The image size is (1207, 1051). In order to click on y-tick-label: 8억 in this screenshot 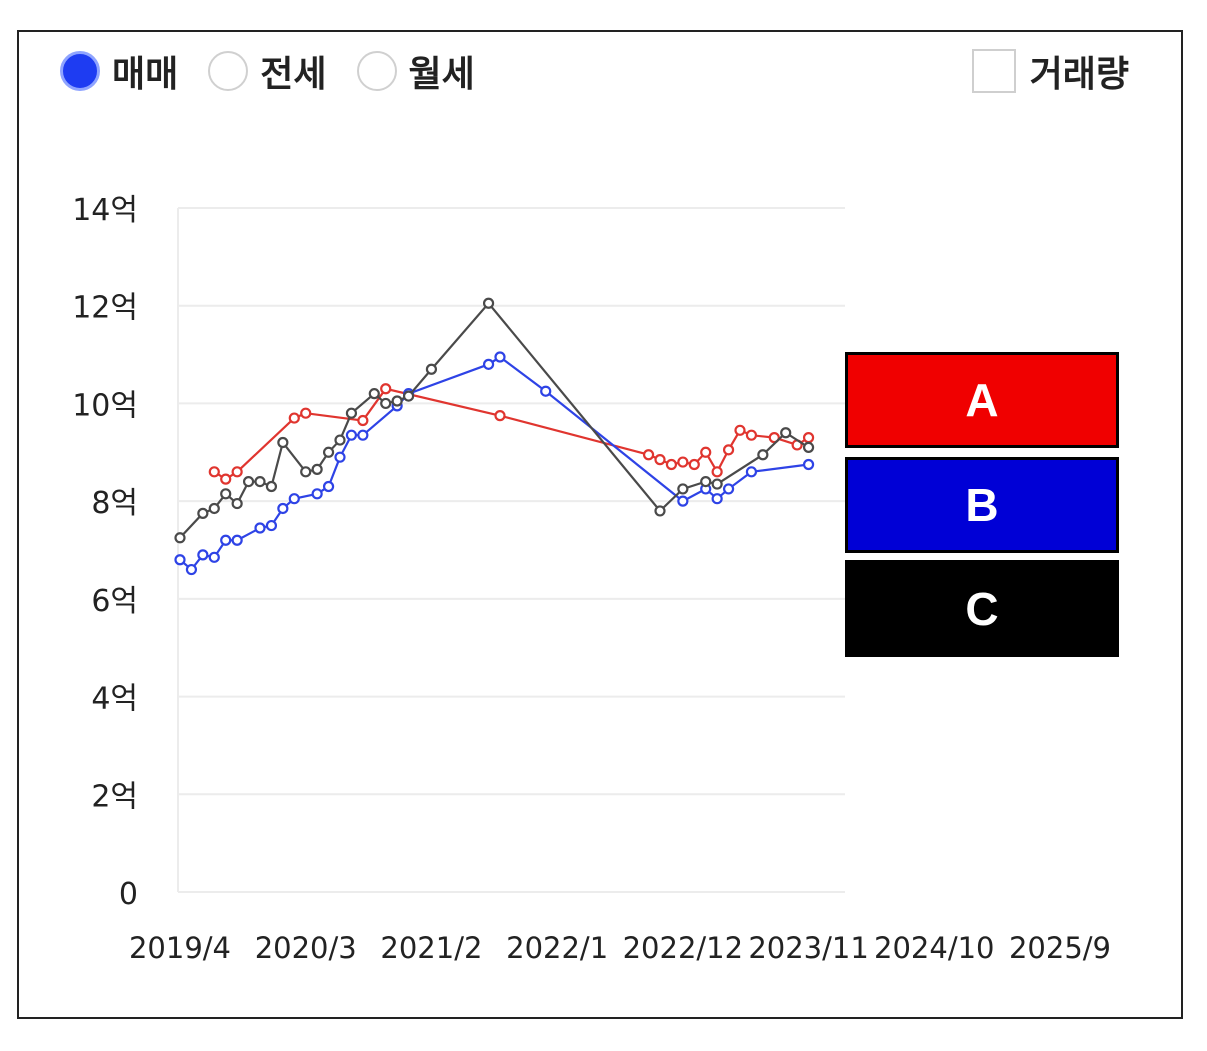, I will do `click(114, 503)`.